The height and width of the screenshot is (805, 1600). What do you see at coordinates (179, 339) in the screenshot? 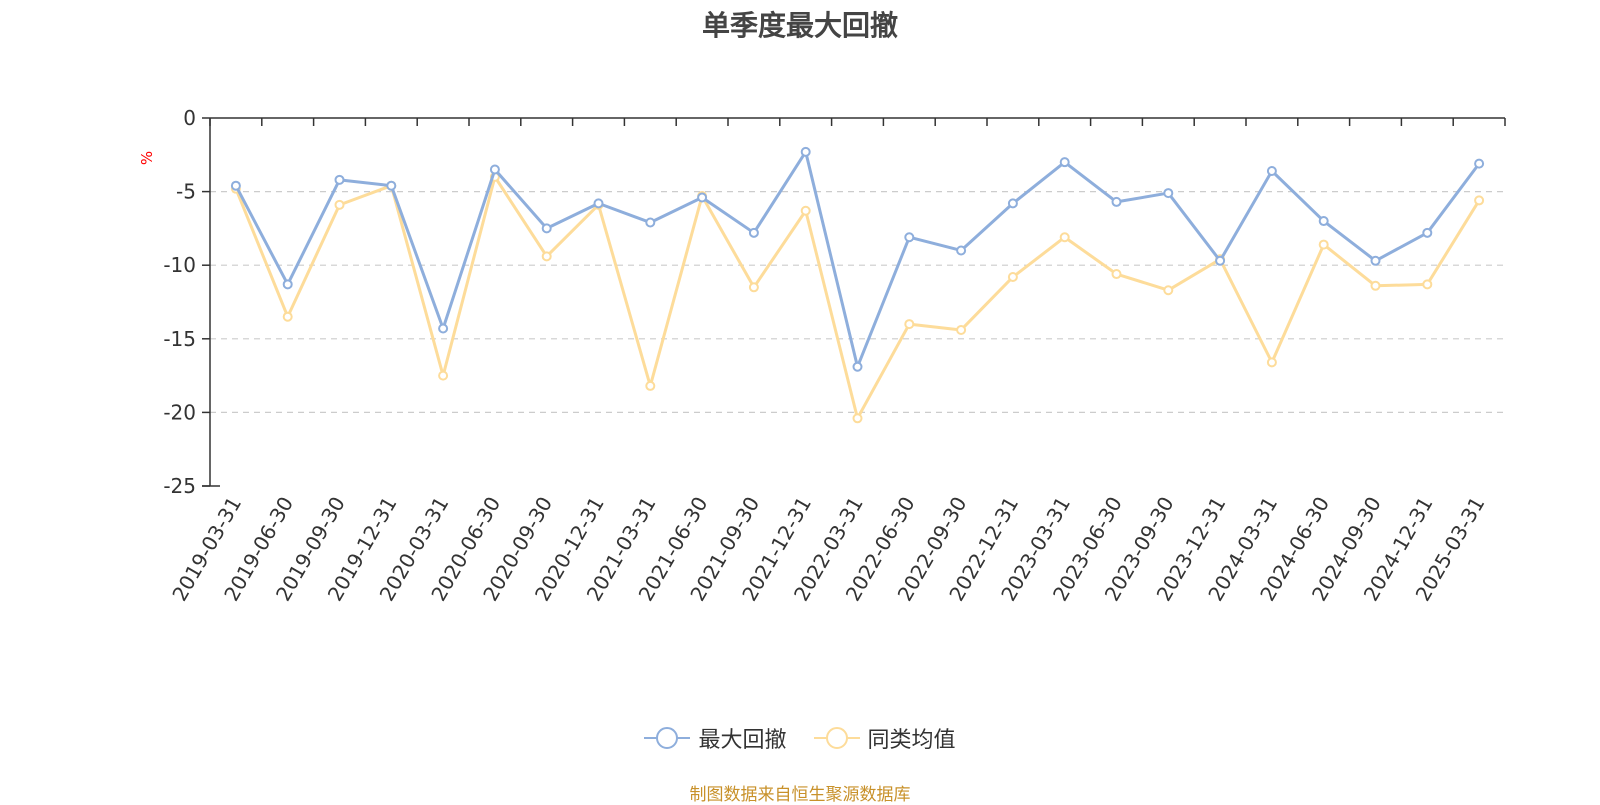
I see `y-tick-label: -15` at bounding box center [179, 339].